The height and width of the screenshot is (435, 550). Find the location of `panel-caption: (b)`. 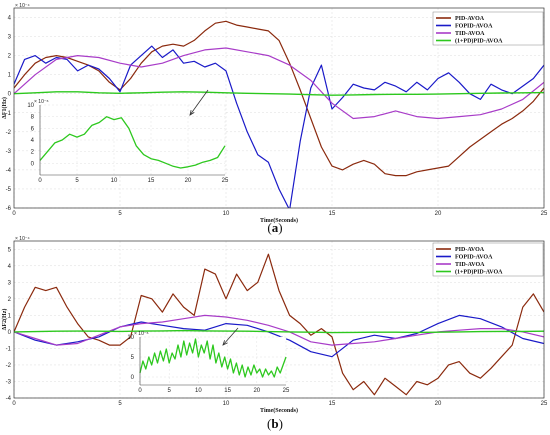

panel-caption: (b) is located at coordinates (275, 423).